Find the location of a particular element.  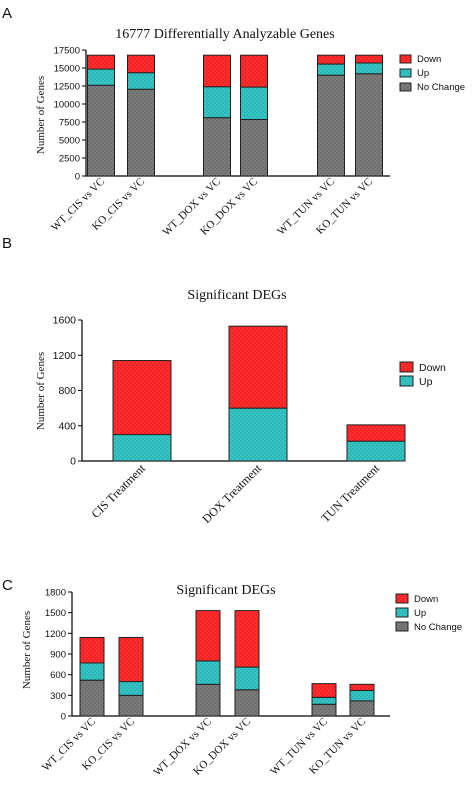

chart-c-legend-label-down: Down is located at coordinates (426, 599).